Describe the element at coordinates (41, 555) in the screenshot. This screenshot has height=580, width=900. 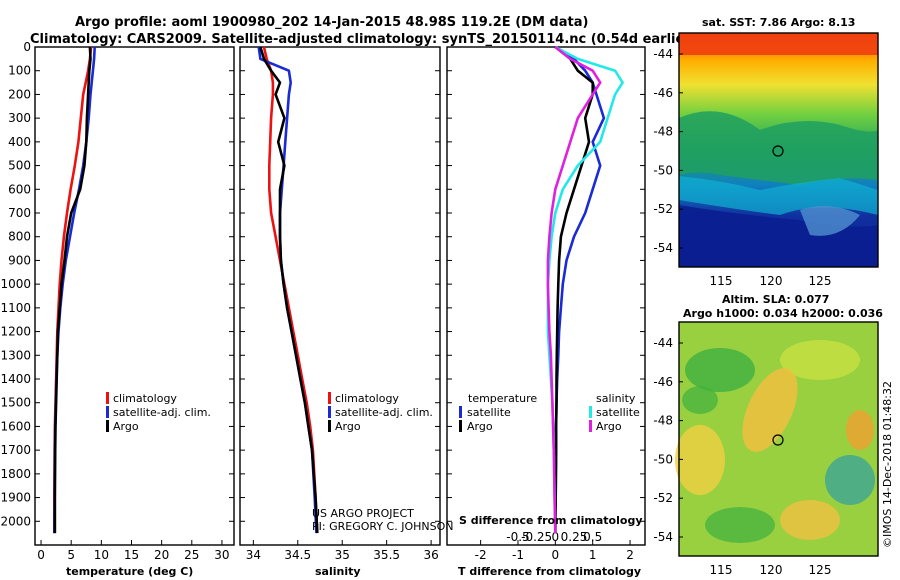
I see `x-tick-label: 0` at that location.